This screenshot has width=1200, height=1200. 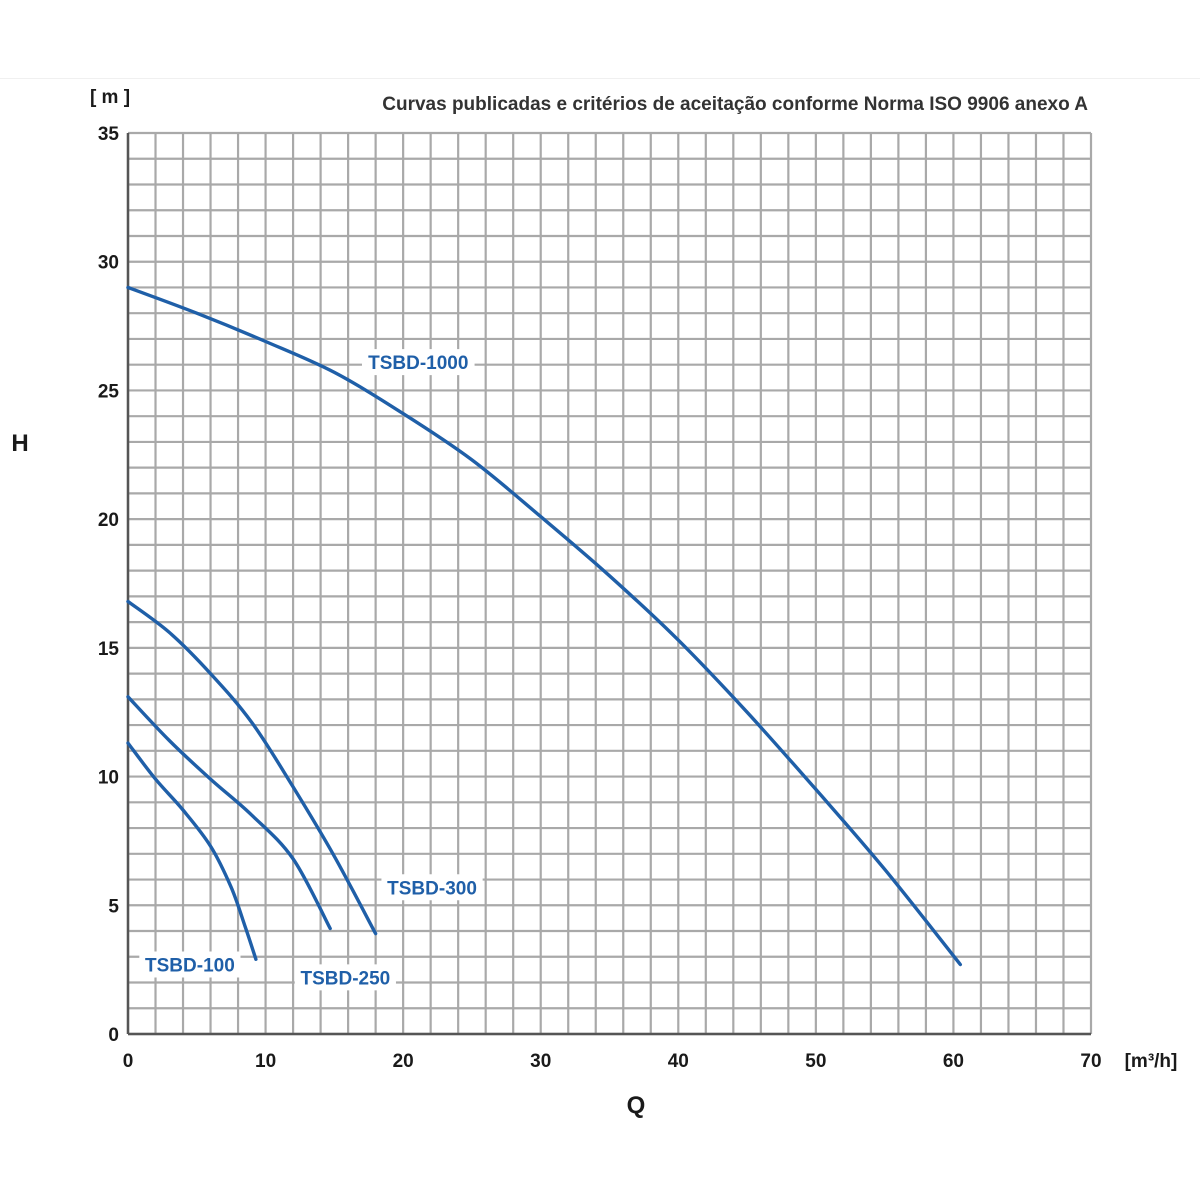 I want to click on x-tick-label: 30, so click(x=540, y=1061).